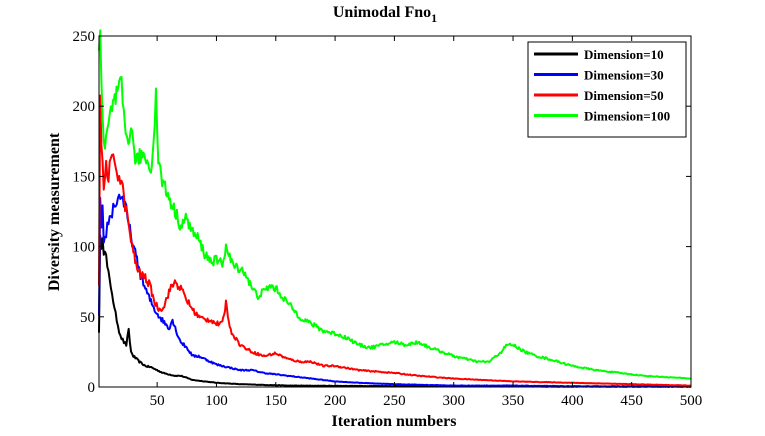  I want to click on y-axis-label: Diversity measurement, so click(54, 211).